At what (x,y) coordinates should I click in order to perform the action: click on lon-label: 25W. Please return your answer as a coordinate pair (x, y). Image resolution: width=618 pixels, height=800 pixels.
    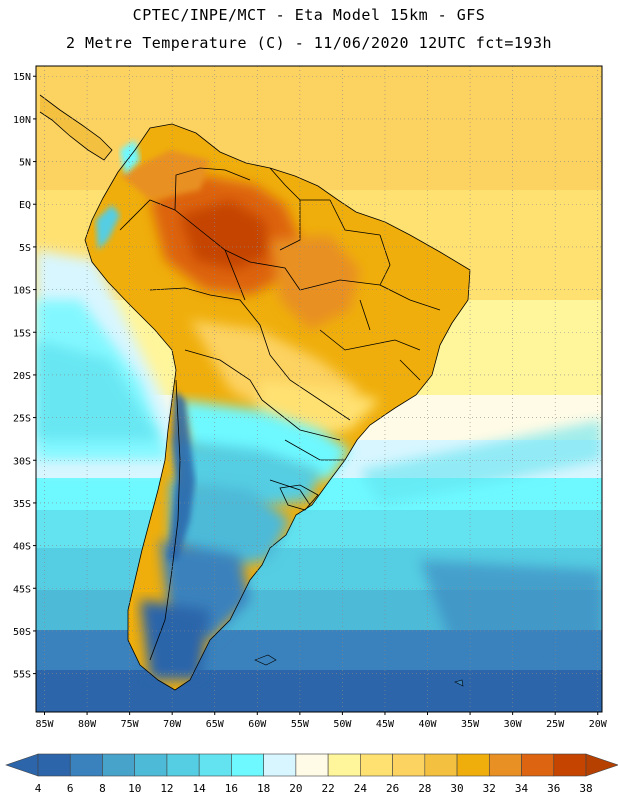
    Looking at the image, I should click on (555, 724).